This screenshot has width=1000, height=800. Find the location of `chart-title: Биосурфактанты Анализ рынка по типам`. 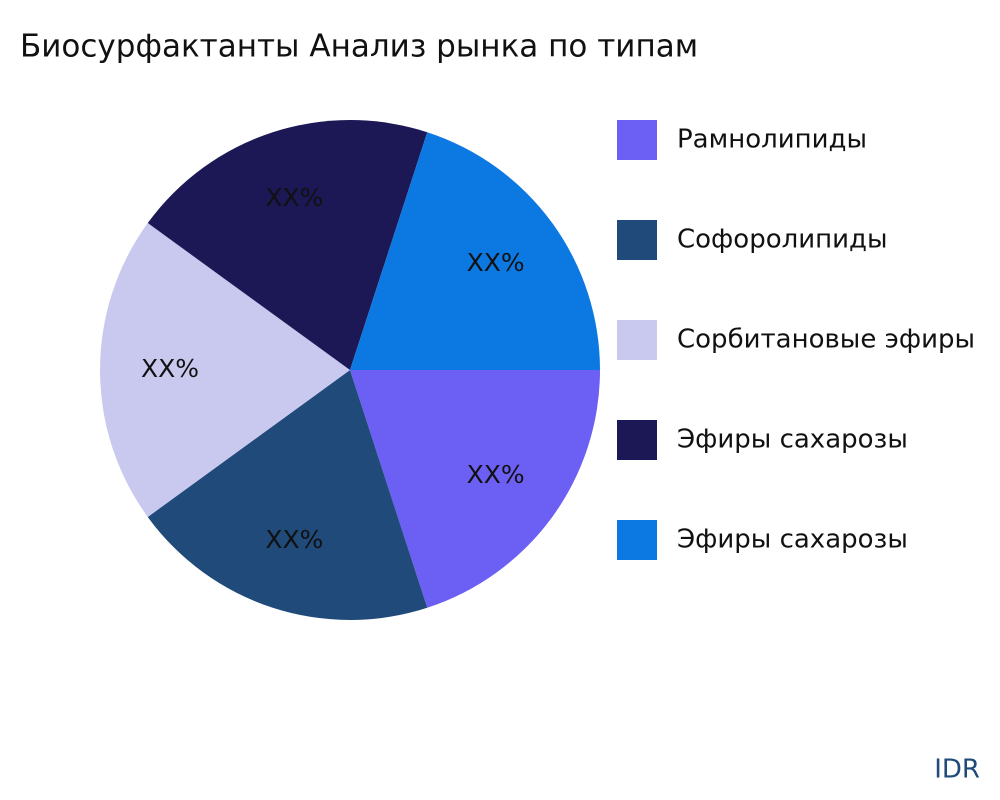

chart-title: Биосурфактанты Анализ рынка по типам is located at coordinates (359, 47).